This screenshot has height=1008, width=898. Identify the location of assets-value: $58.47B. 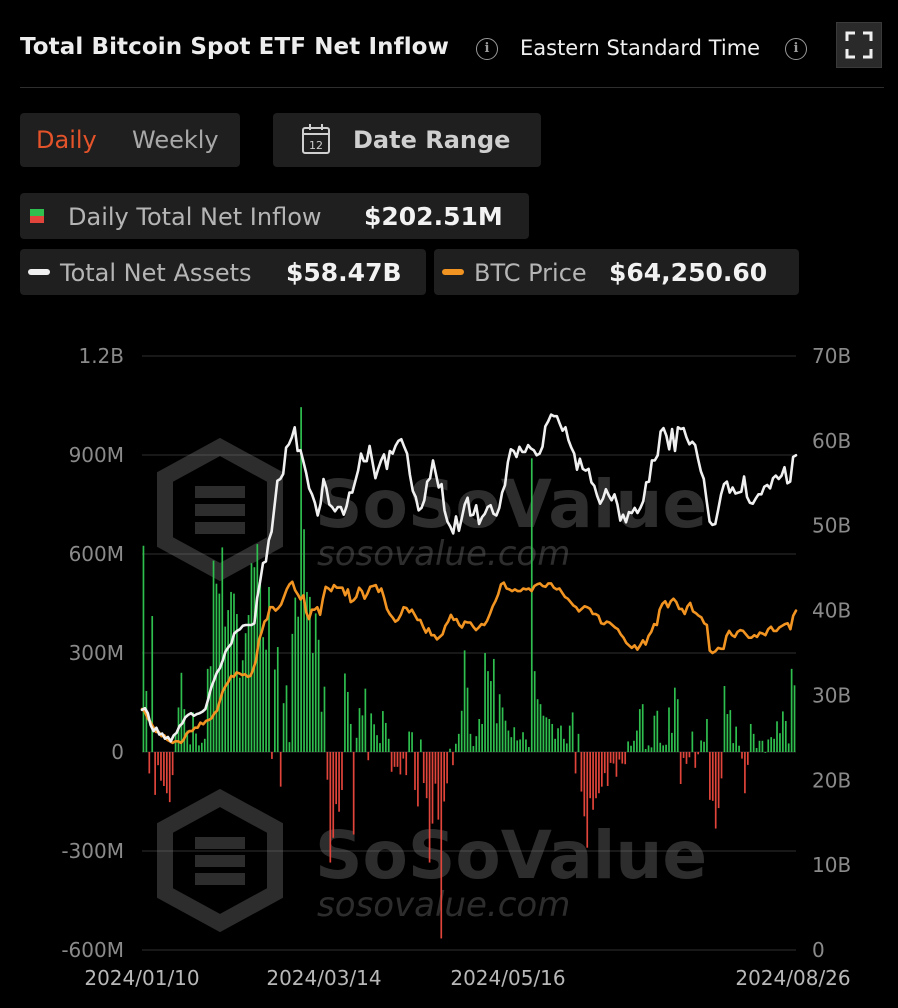
(344, 272).